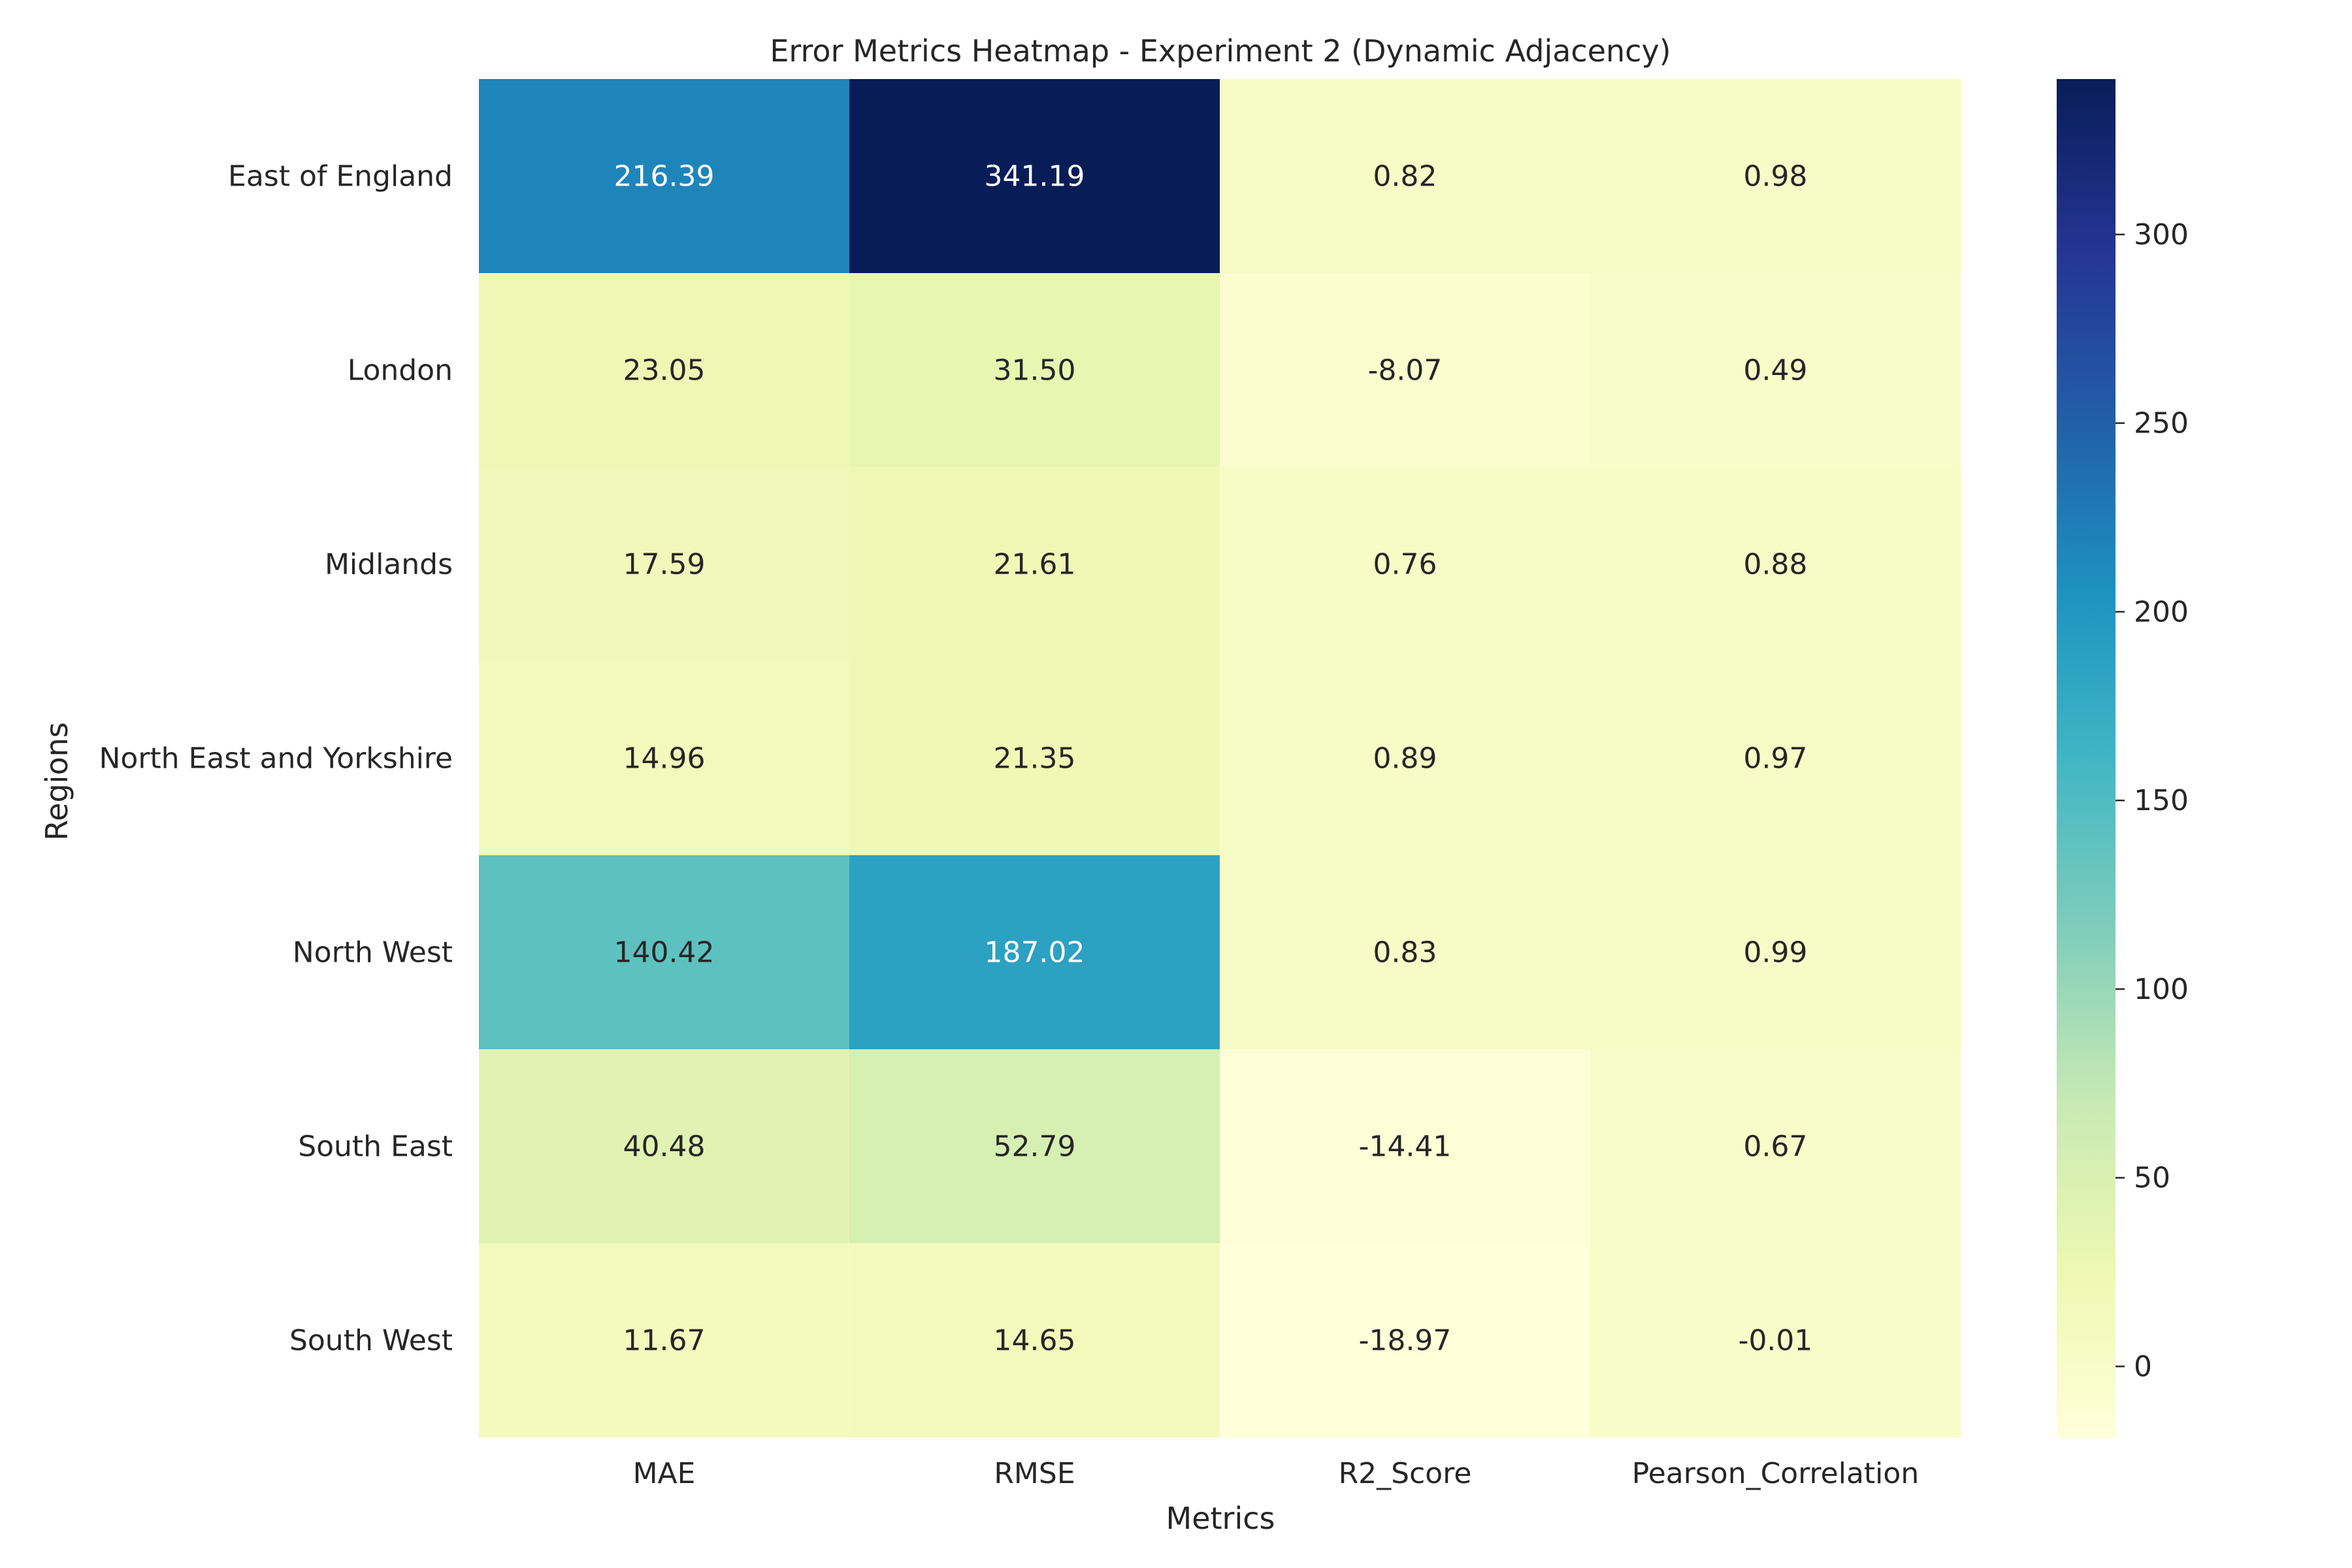 The height and width of the screenshot is (1568, 2352). I want to click on heatmap-cell-east-of-england-r2-score, so click(1405, 176).